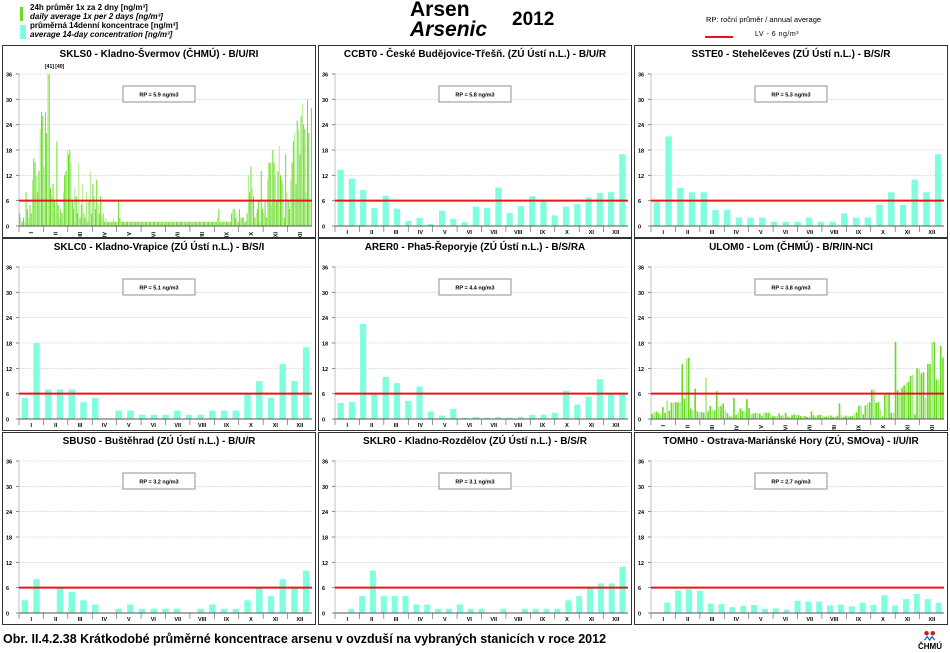 This screenshot has height=653, width=950. Describe the element at coordinates (104, 25) in the screenshot. I see `legend-biweekly-cz: průměrná 14denní koncentrace [ng/m³]` at that location.